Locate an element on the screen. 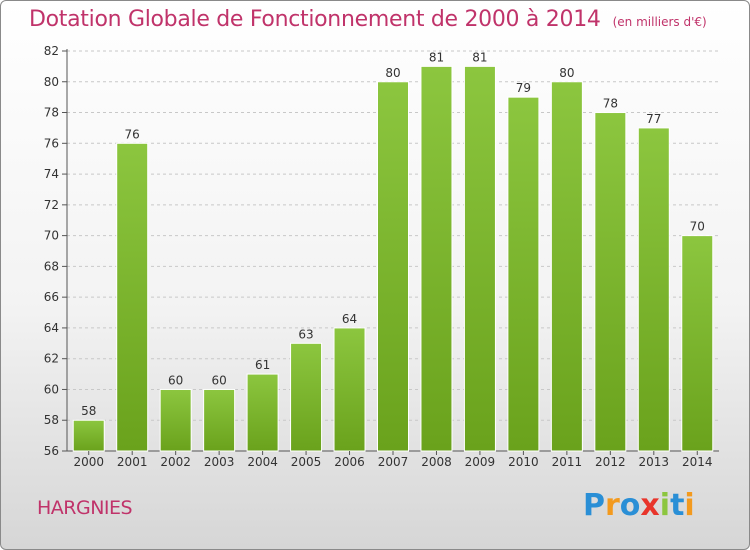 The width and height of the screenshot is (750, 550). logo-letter: x is located at coordinates (650, 505).